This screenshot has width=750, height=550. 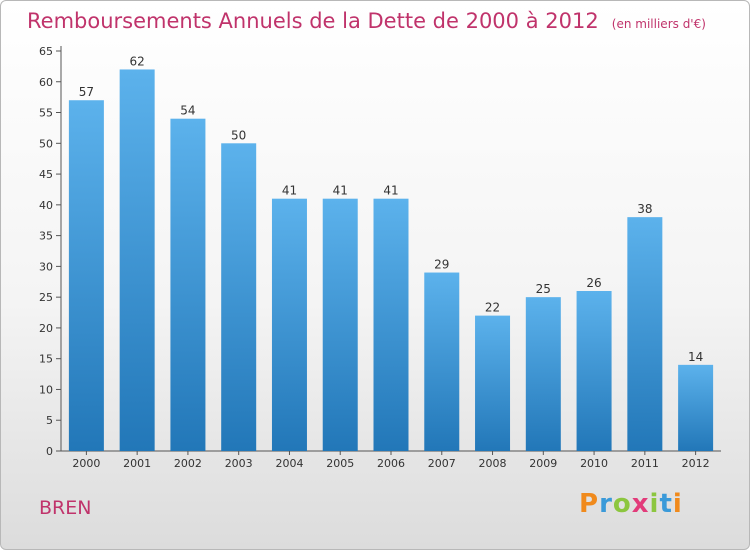 What do you see at coordinates (65, 508) in the screenshot?
I see `place-name: BREN` at bounding box center [65, 508].